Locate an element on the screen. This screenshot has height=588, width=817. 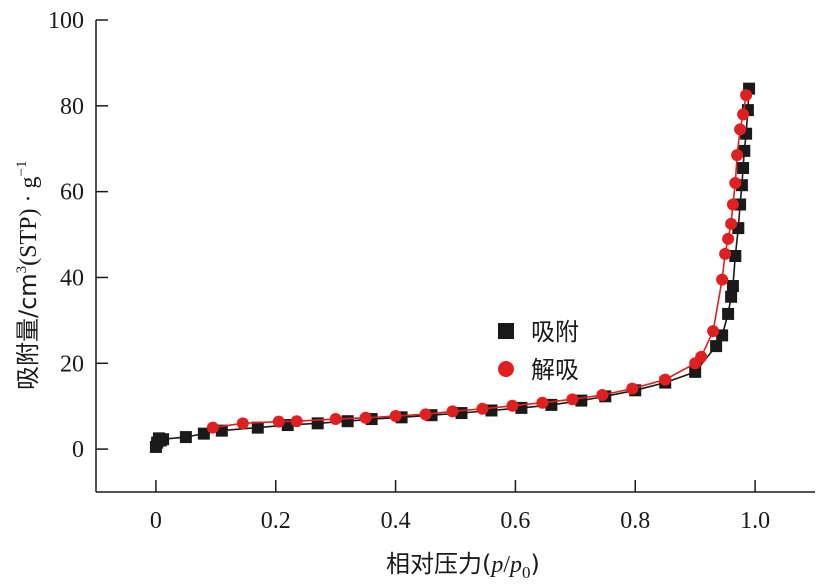
y-tick-label: 40 is located at coordinates (72, 278).